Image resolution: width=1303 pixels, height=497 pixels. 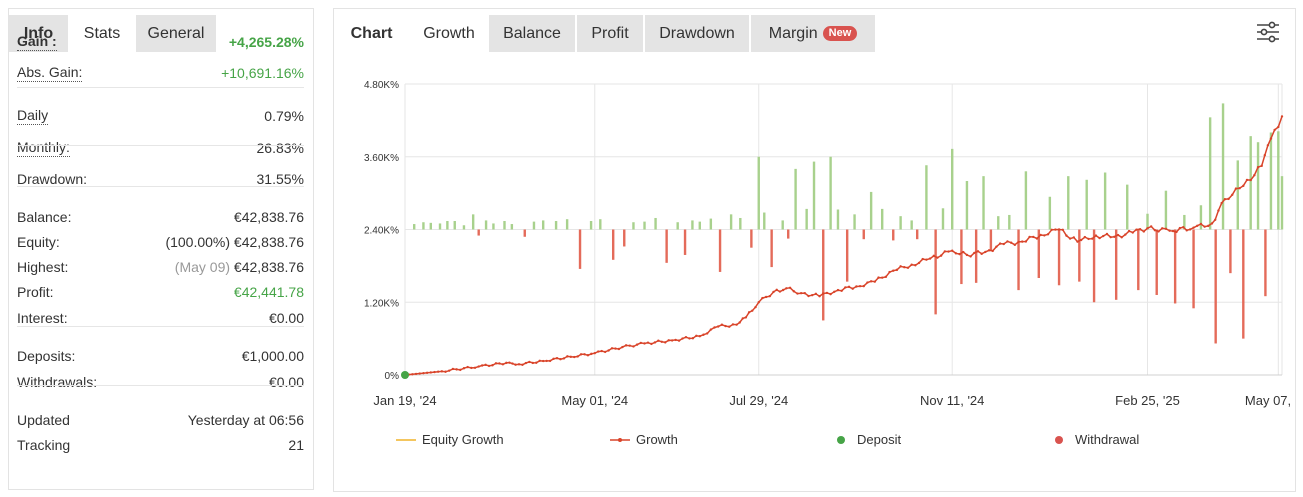 What do you see at coordinates (52, 179) in the screenshot?
I see `stat-label: Drawdown:` at bounding box center [52, 179].